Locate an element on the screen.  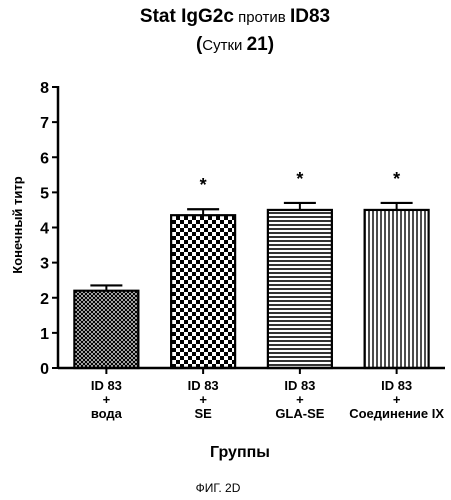
x-tick-label-line: вода is located at coordinates (107, 413).